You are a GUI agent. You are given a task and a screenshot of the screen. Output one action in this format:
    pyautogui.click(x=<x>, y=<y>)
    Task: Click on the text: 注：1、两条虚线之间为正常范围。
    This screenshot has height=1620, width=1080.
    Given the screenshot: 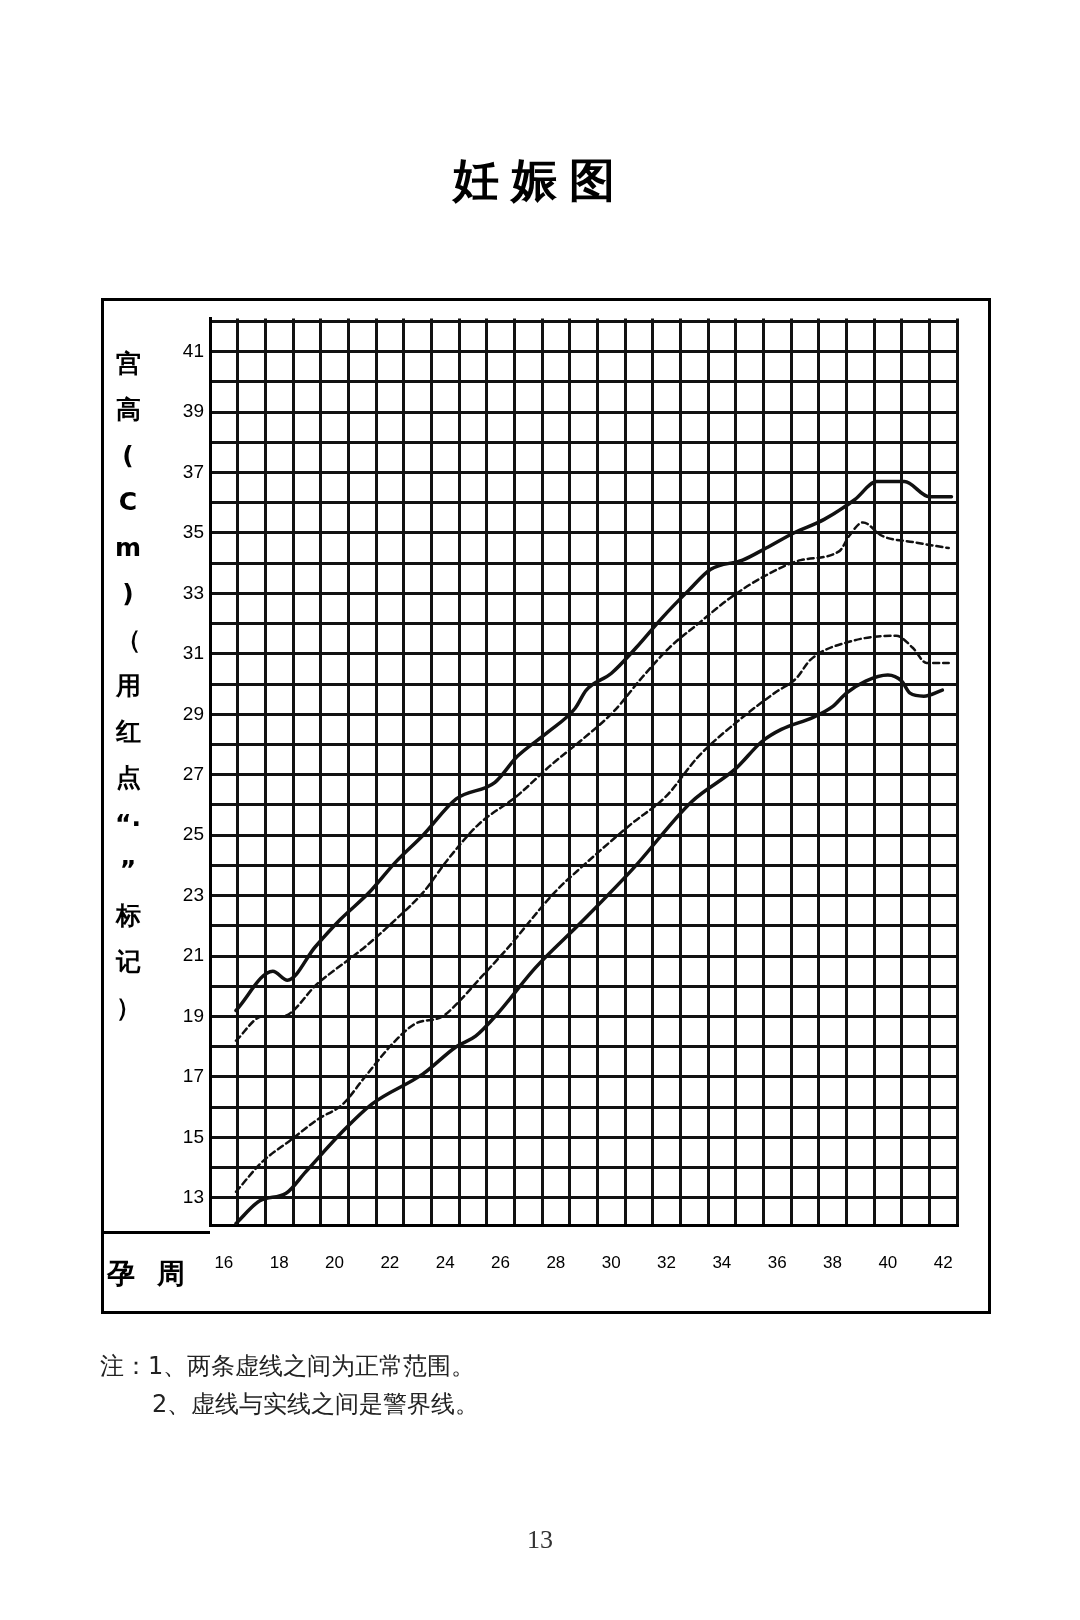 What is the action you would take?
    pyautogui.click(x=288, y=1366)
    